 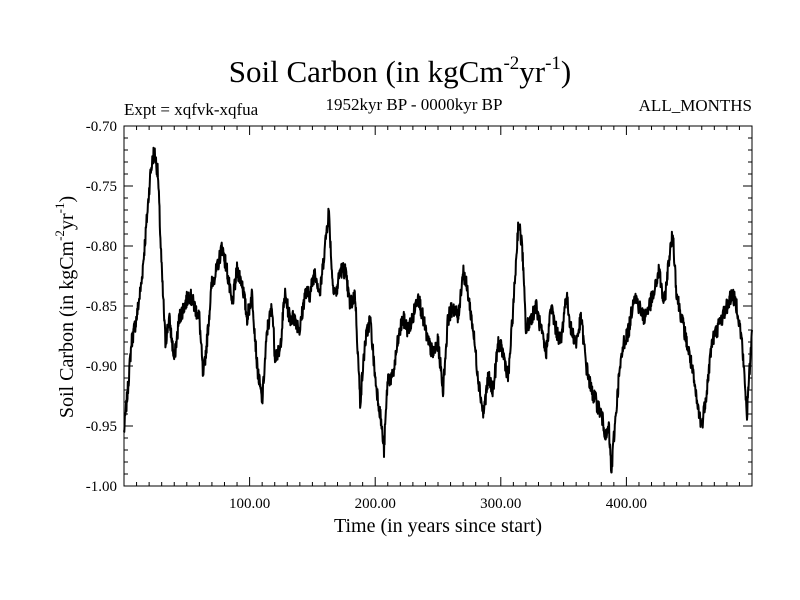 I want to click on y-tick-label: -0.80, so click(x=101, y=247).